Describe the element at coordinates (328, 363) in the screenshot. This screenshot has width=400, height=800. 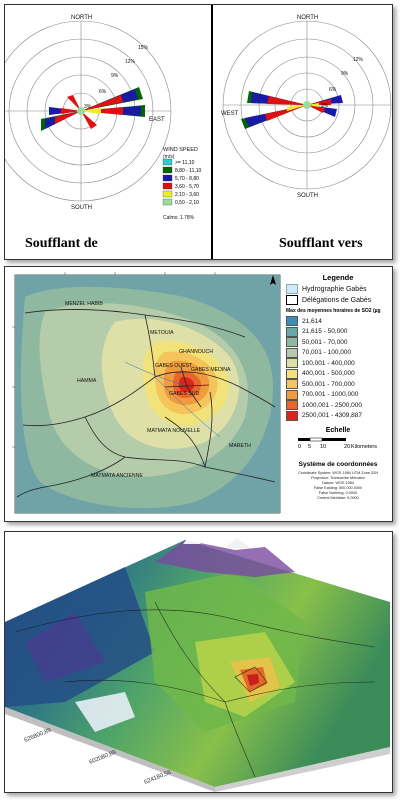
I see `so2-class-label: 100,001 - 400,000` at that location.